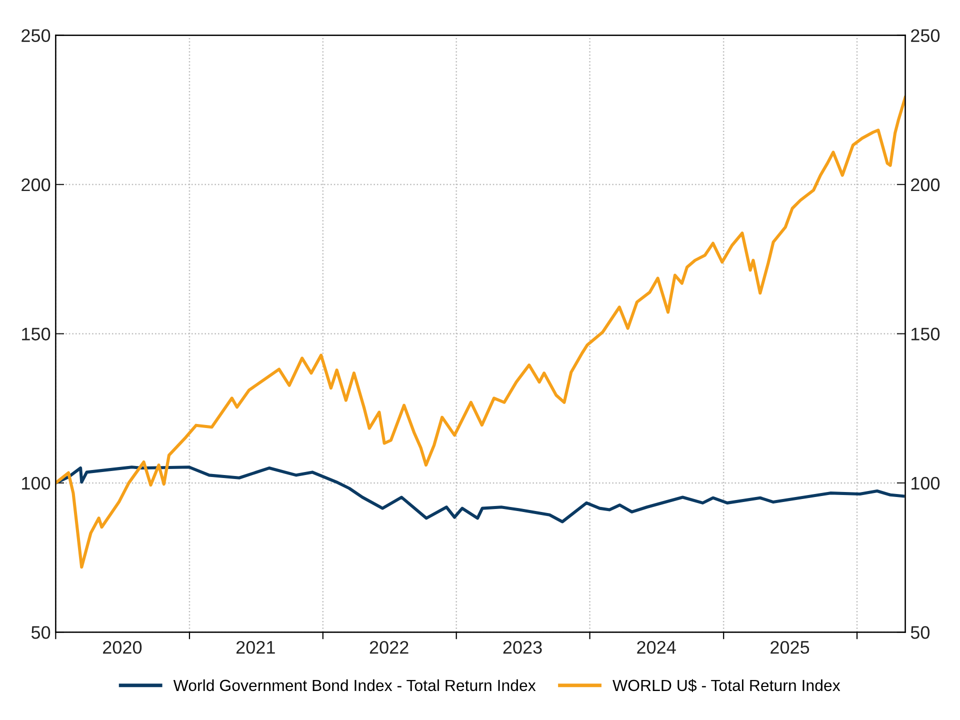 The image size is (960, 720). Describe the element at coordinates (36, 334) in the screenshot. I see `y-tick-label: 150` at that location.